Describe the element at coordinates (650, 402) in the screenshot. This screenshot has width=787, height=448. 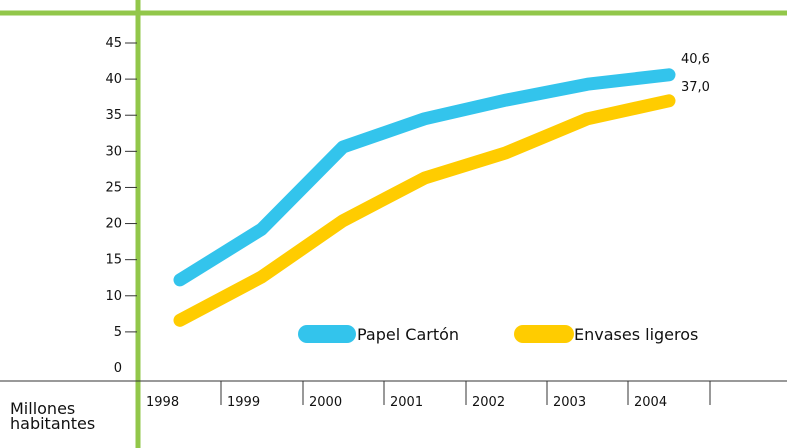
I see `x-tick-label: 2004` at that location.